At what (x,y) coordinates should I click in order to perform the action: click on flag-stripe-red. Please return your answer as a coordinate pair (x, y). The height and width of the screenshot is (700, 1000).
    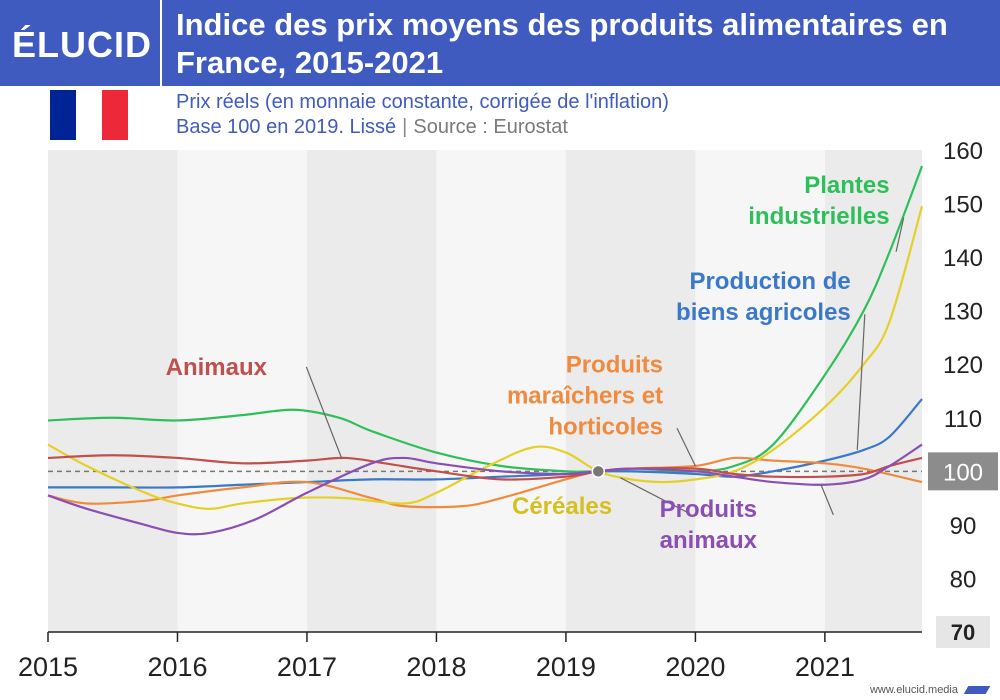
    Looking at the image, I should click on (115, 115).